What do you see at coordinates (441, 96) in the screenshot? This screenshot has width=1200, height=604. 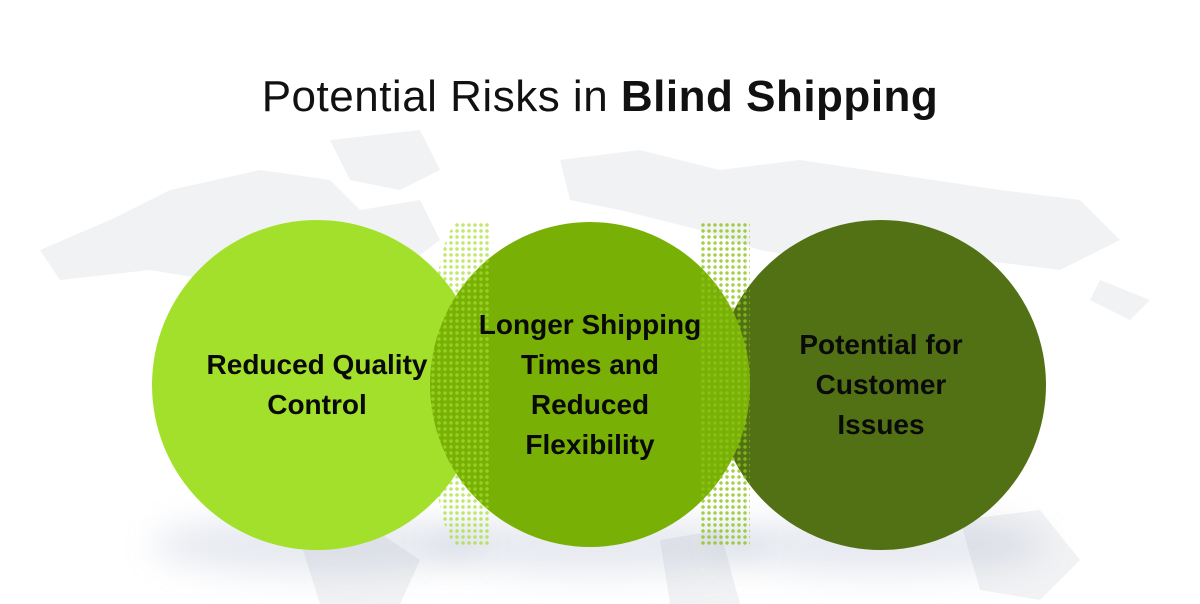 I see `title-regular: Potential Risks in` at bounding box center [441, 96].